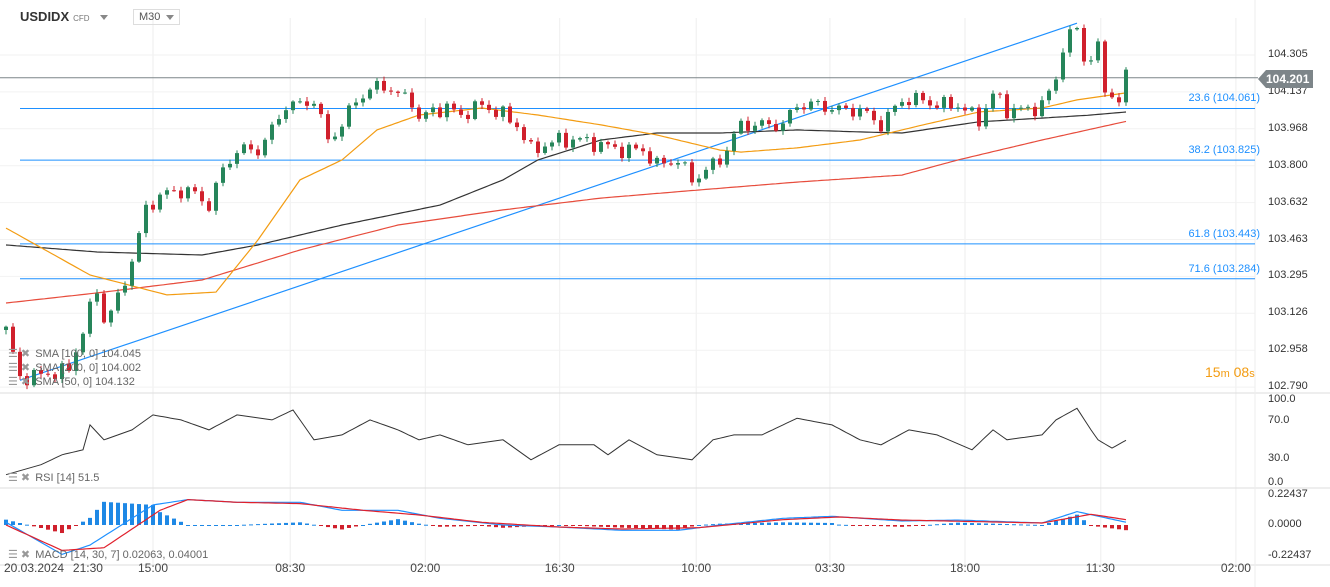 The image size is (1330, 587). Describe the element at coordinates (1290, 555) in the screenshot. I see `macd-axis-label: -0.22437` at that location.